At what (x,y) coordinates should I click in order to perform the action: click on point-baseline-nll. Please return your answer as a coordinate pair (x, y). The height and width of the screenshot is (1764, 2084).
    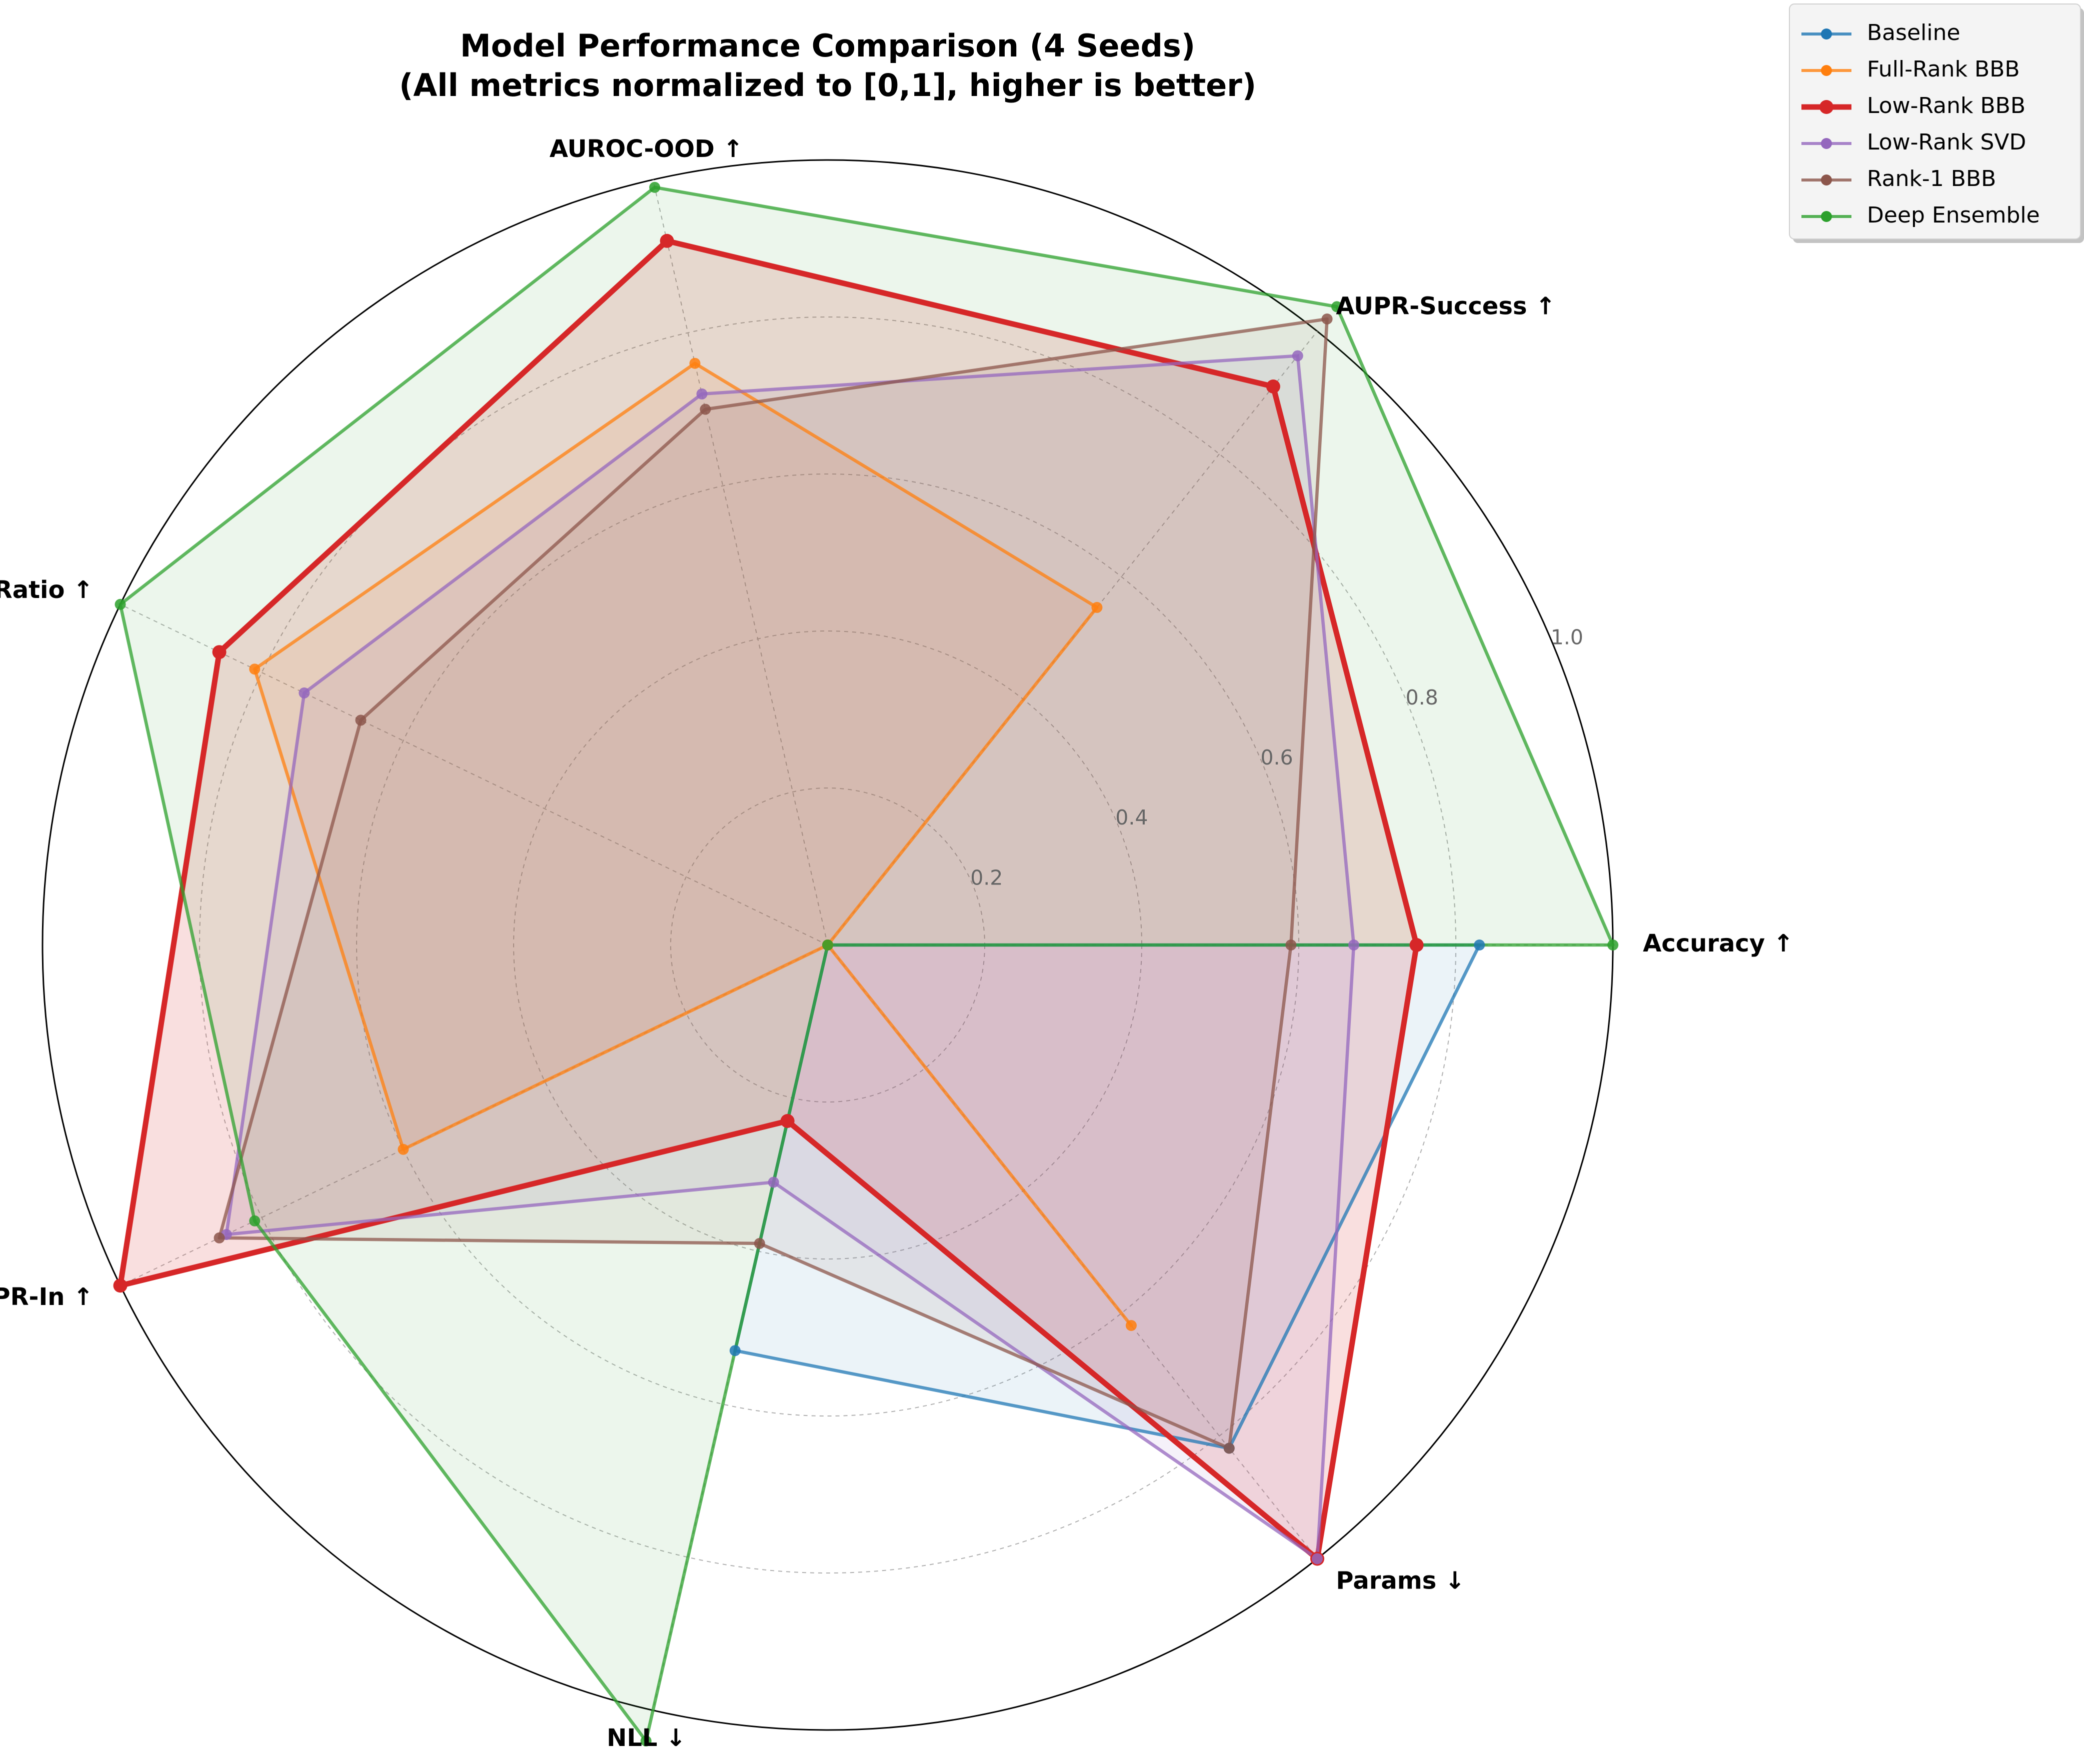
    Looking at the image, I should click on (735, 1350).